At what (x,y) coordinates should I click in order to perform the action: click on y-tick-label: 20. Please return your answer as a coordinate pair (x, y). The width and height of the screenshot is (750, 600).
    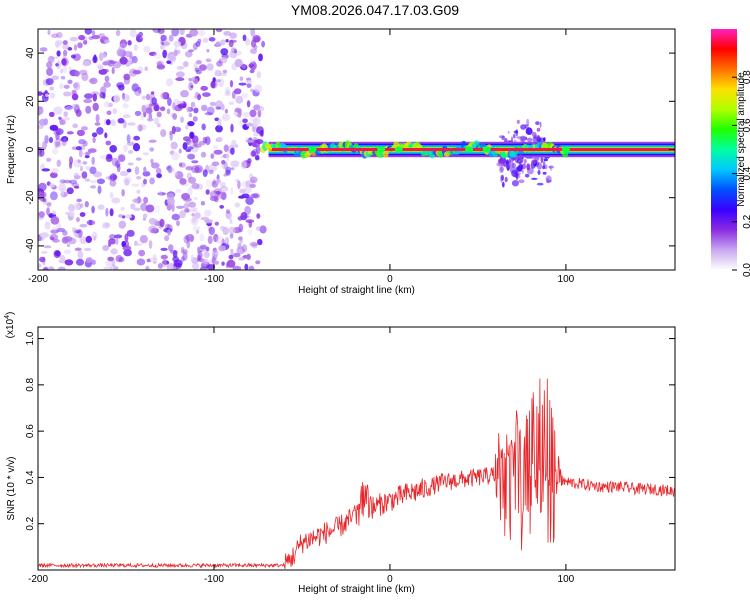
    Looking at the image, I should click on (30, 101).